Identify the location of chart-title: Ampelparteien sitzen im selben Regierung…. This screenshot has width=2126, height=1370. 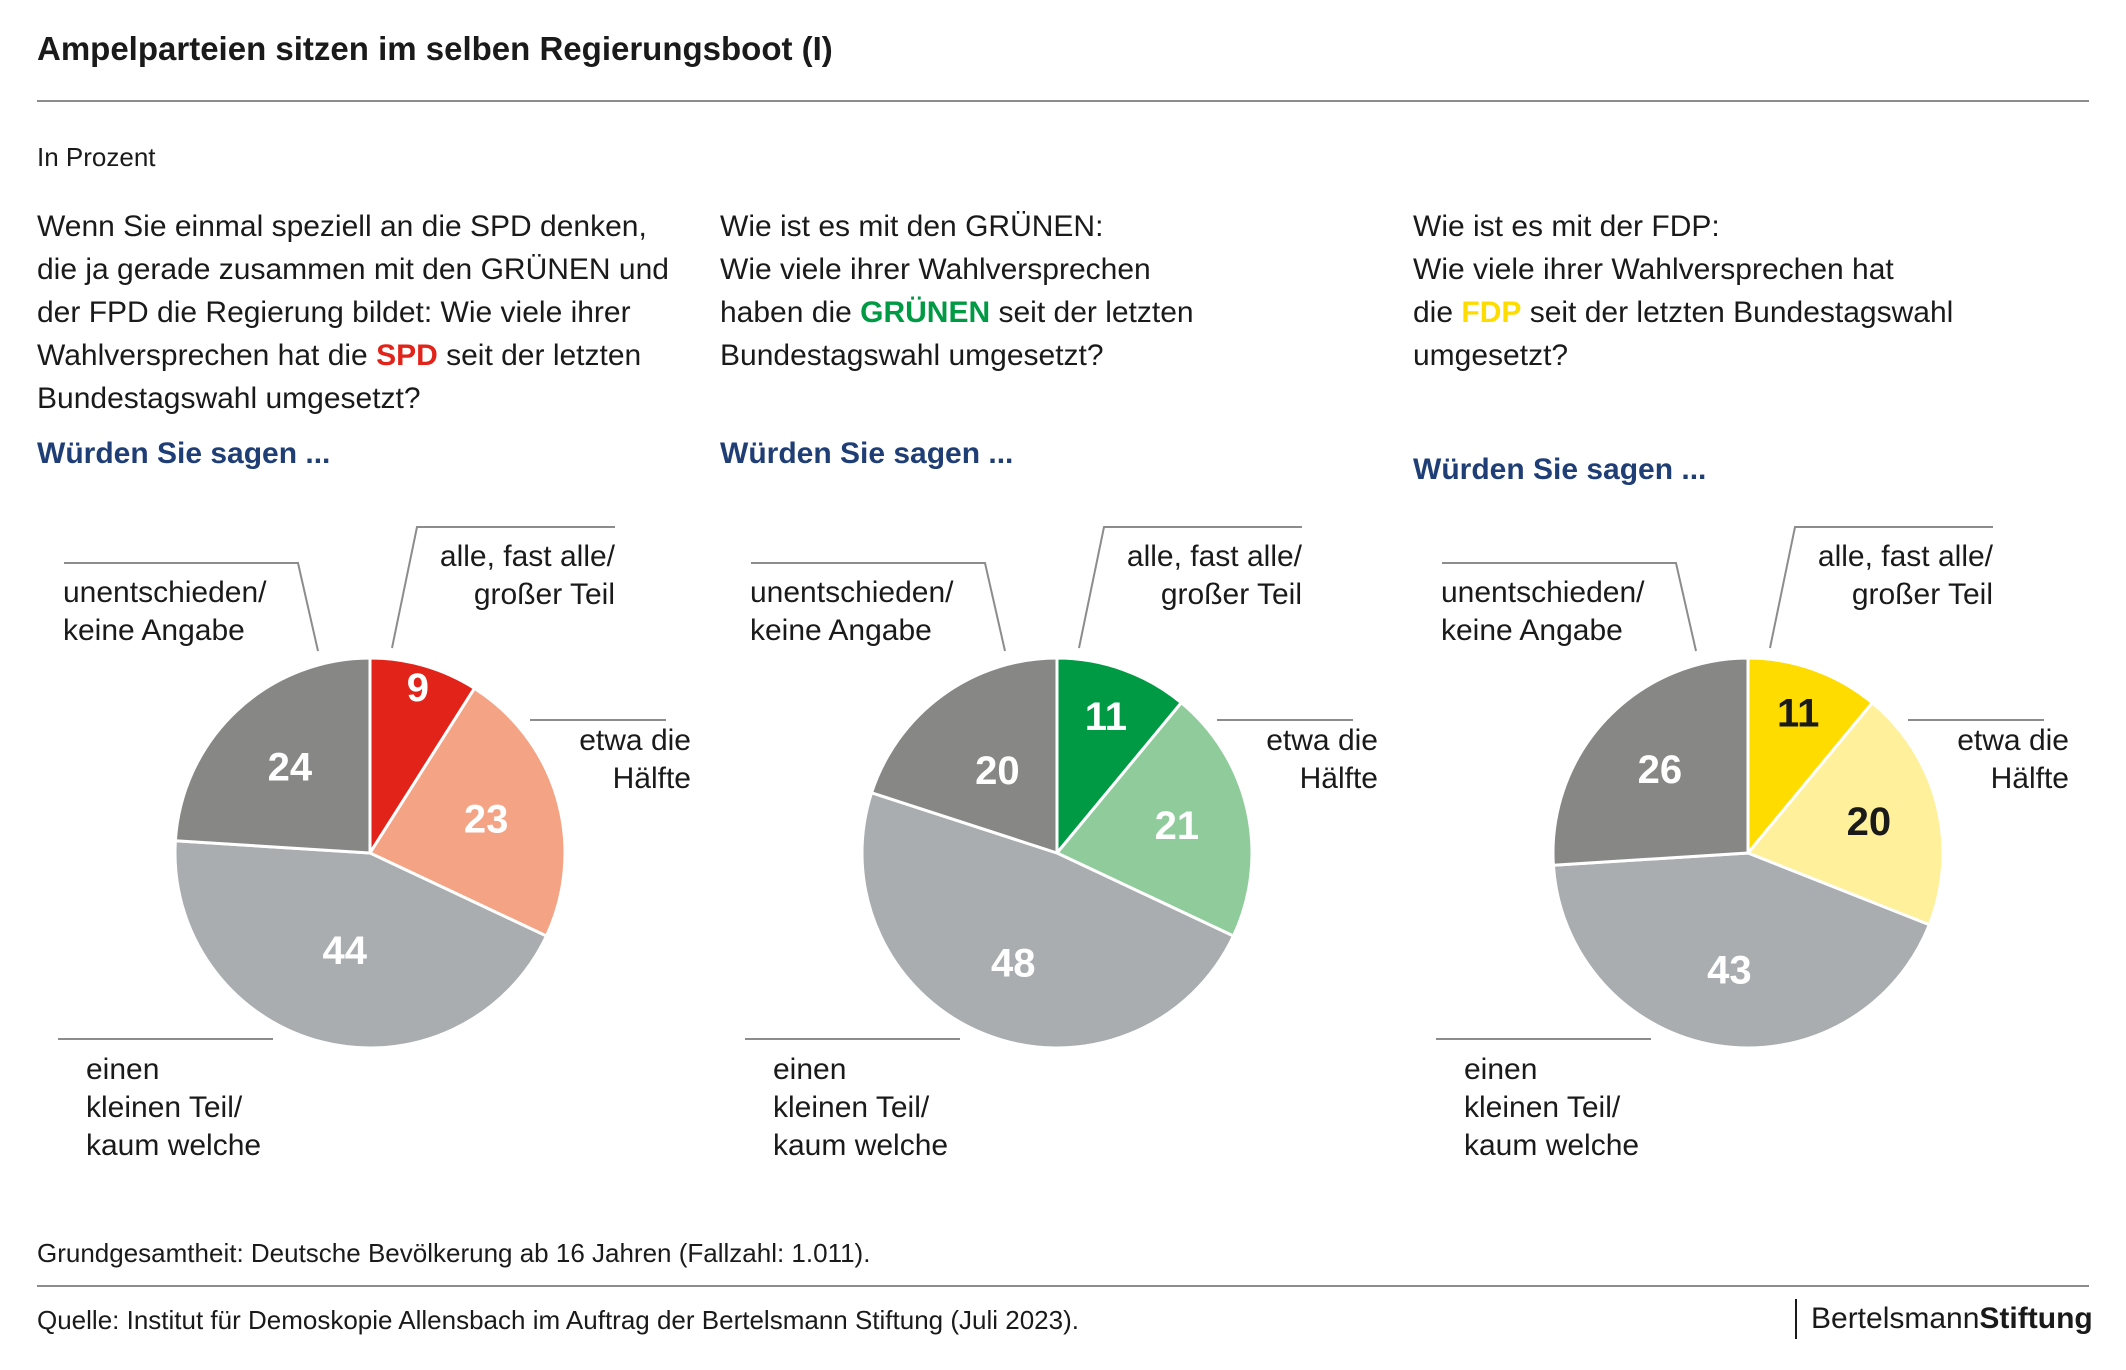
(435, 48).